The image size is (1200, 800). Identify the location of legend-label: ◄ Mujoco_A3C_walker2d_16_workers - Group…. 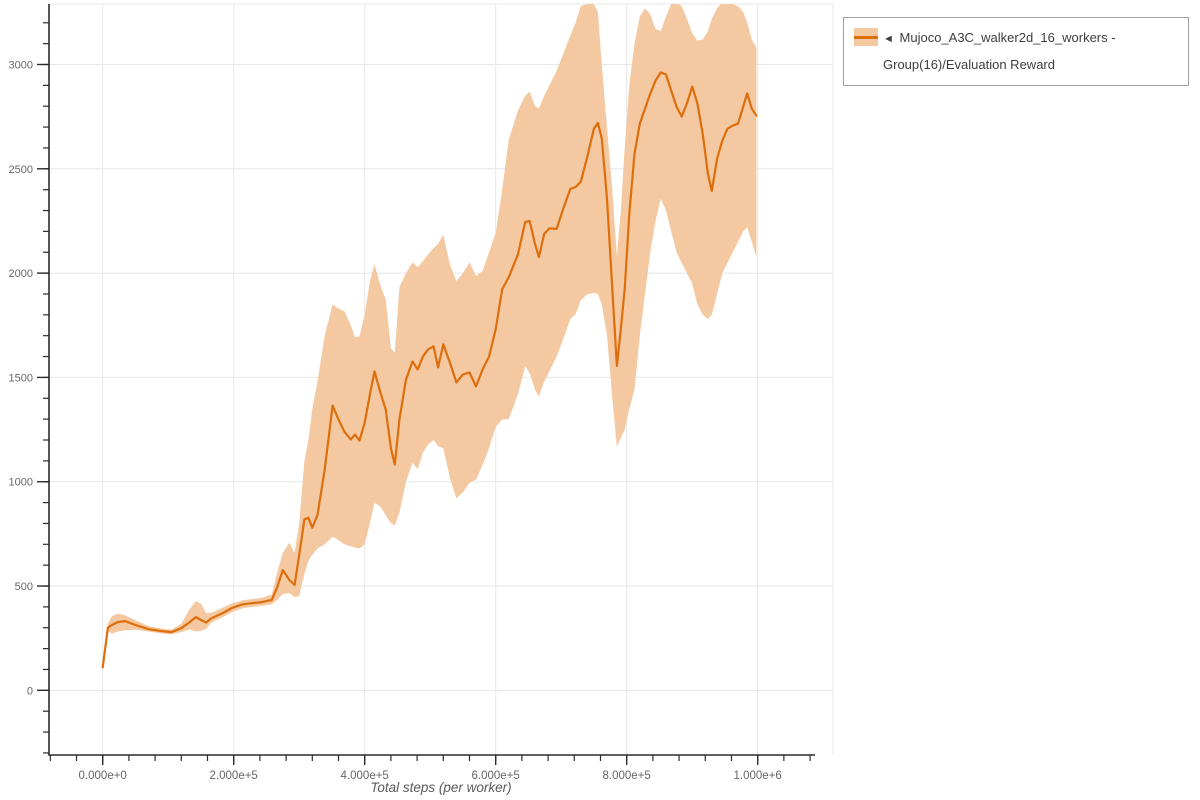
(1030, 51).